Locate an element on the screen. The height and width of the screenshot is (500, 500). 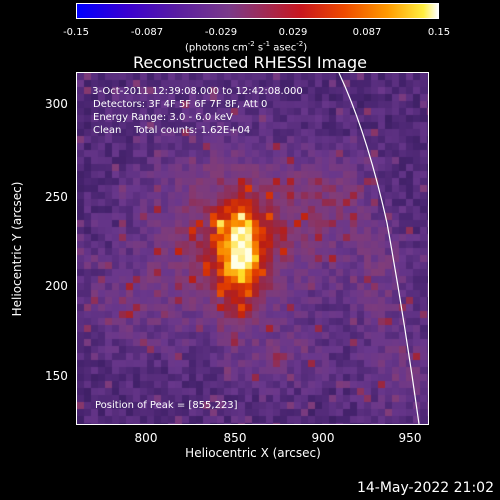
x-axis-label: Heliocentric X (arcsec) is located at coordinates (253, 453).